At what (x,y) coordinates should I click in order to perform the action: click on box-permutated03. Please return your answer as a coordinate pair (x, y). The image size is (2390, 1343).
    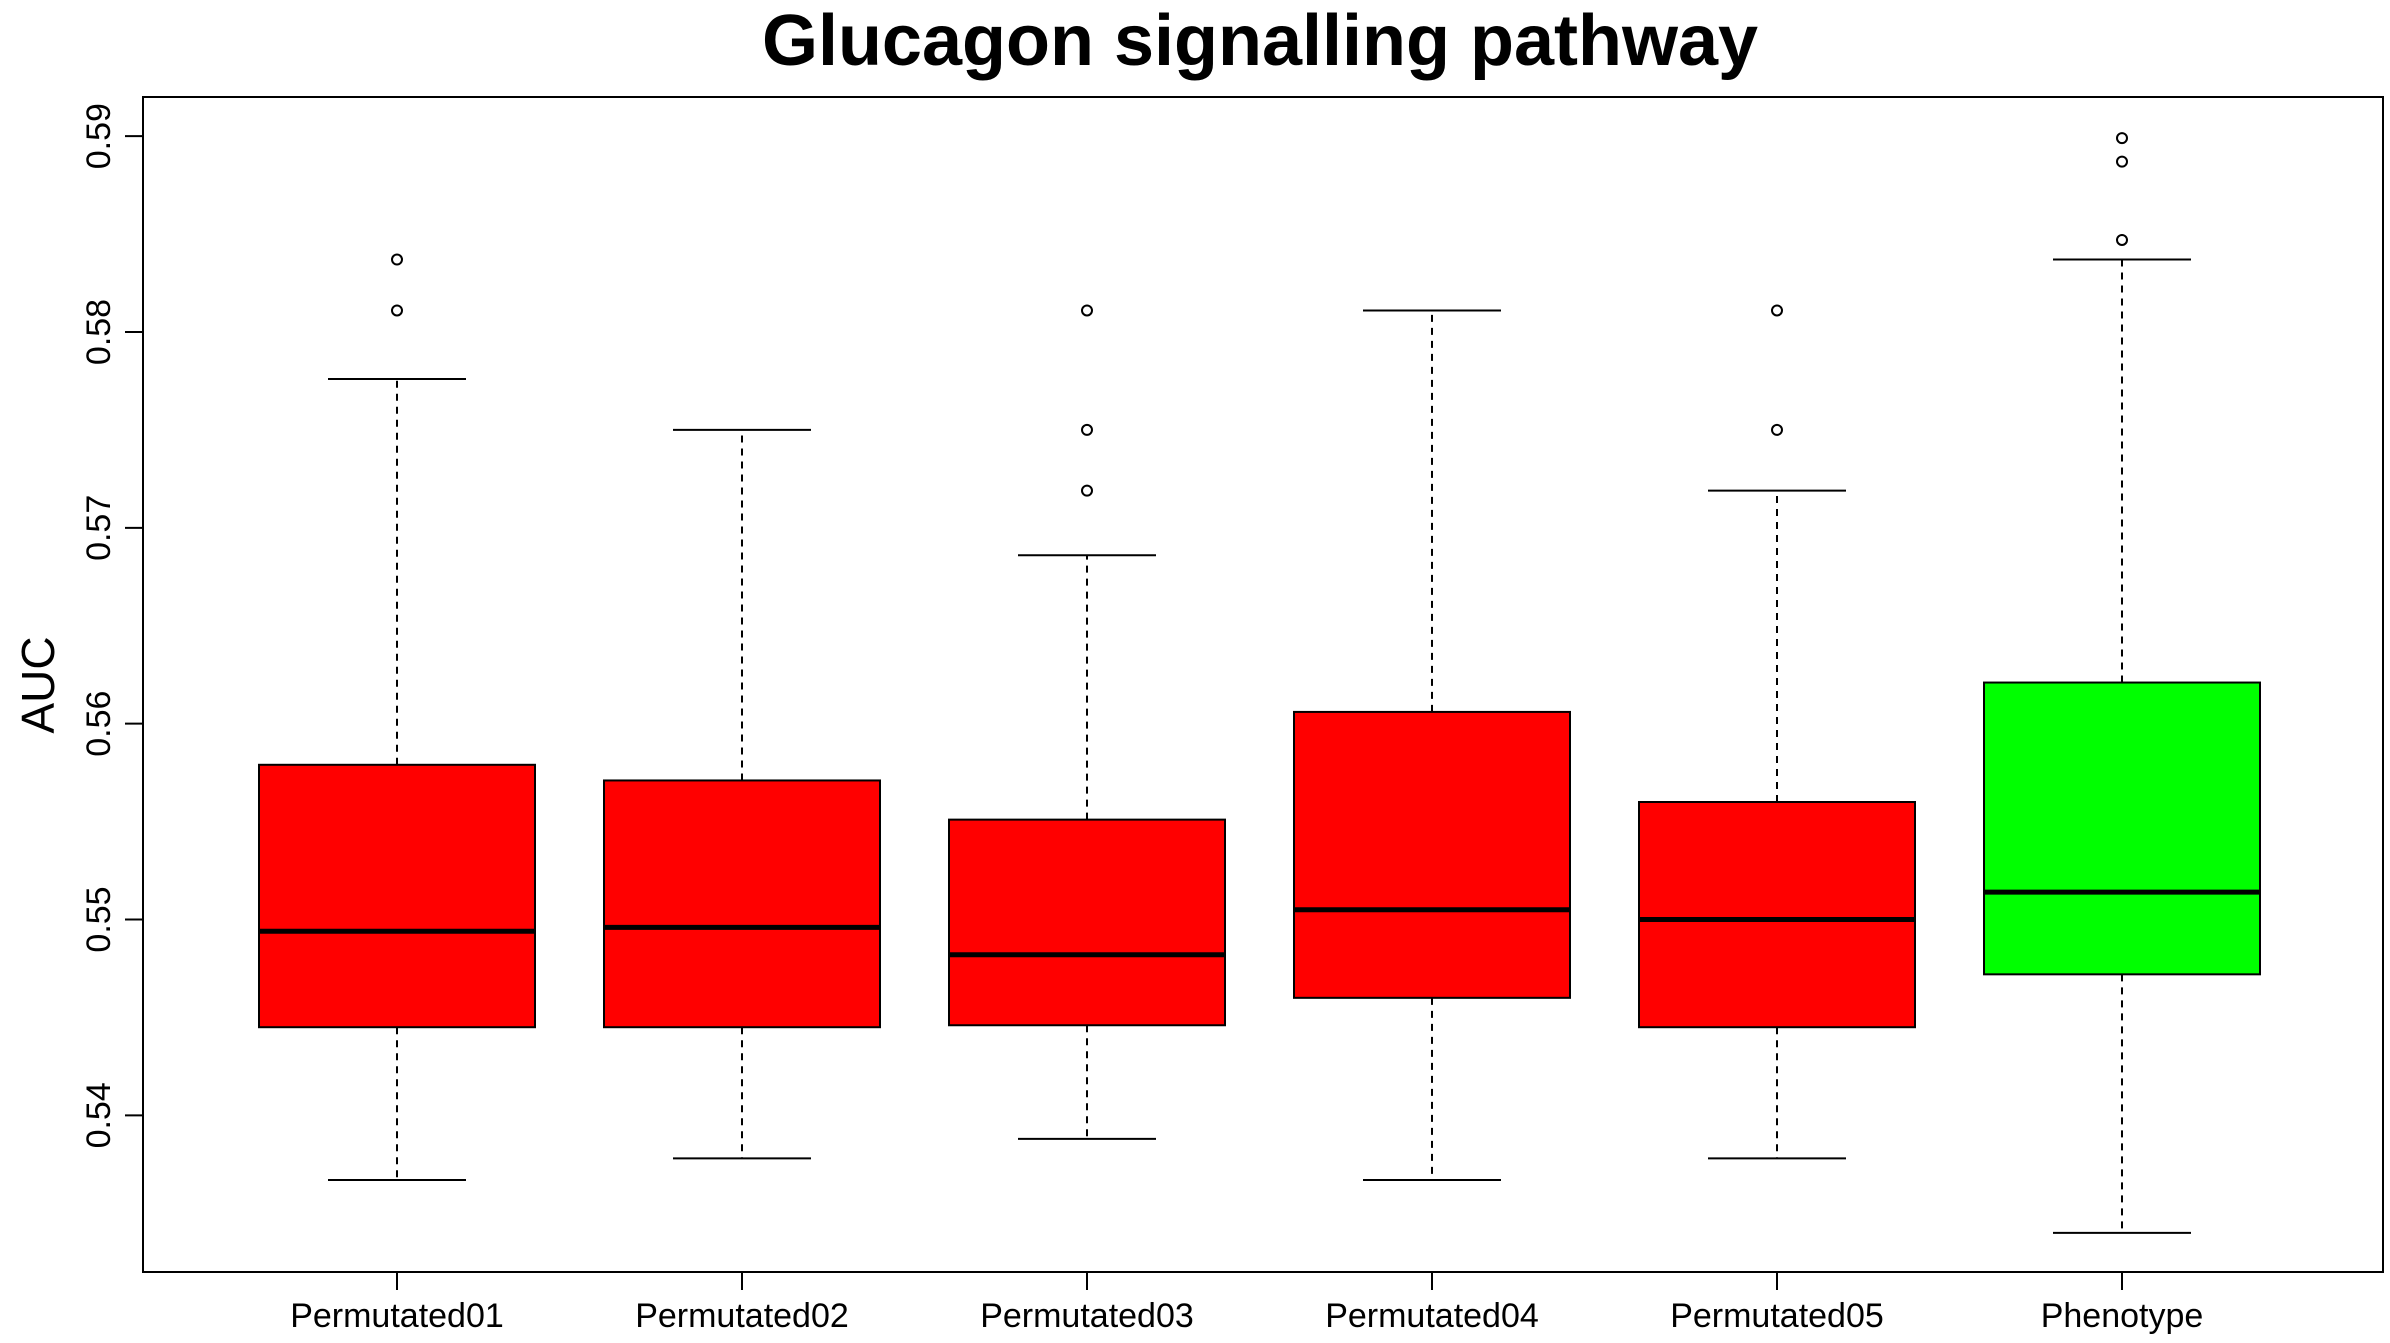
    Looking at the image, I should click on (1087, 722).